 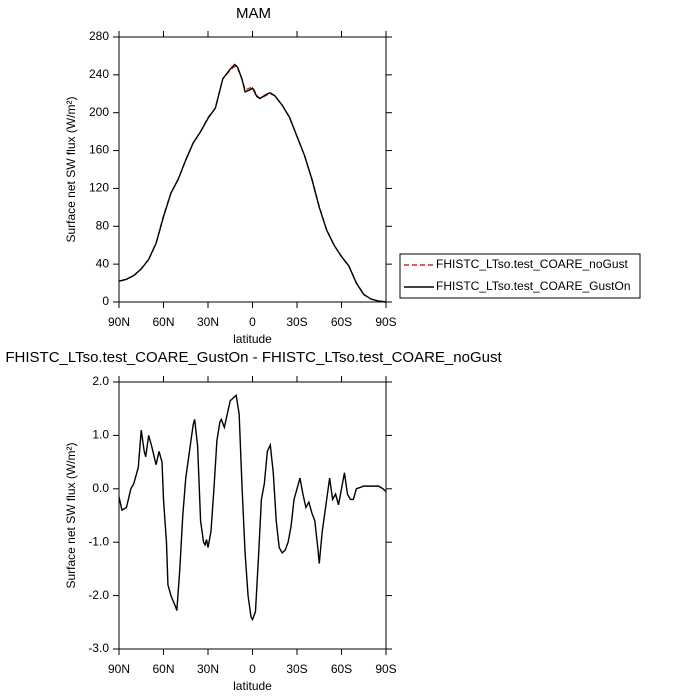 What do you see at coordinates (103, 263) in the screenshot?
I see `y-tick-label: 40` at bounding box center [103, 263].